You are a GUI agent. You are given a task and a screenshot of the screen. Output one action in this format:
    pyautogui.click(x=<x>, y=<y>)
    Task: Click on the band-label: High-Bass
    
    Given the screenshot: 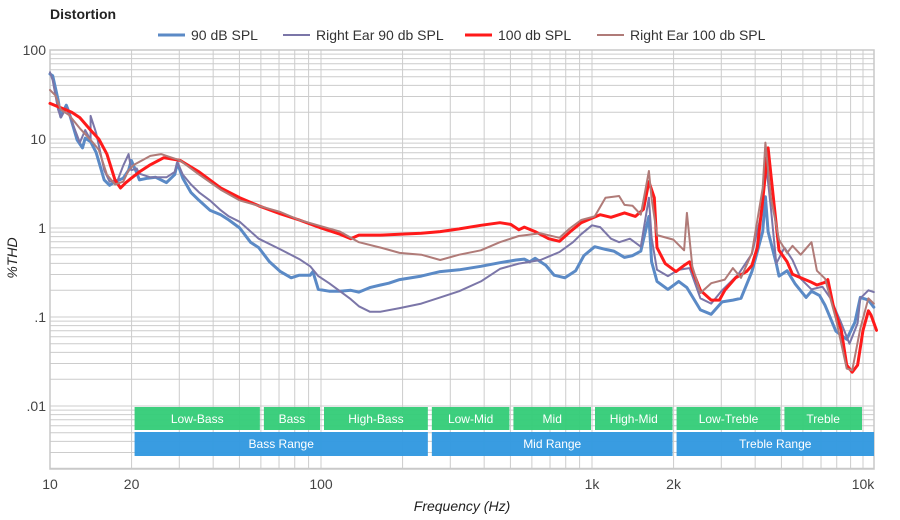 What is the action you would take?
    pyautogui.click(x=375, y=419)
    